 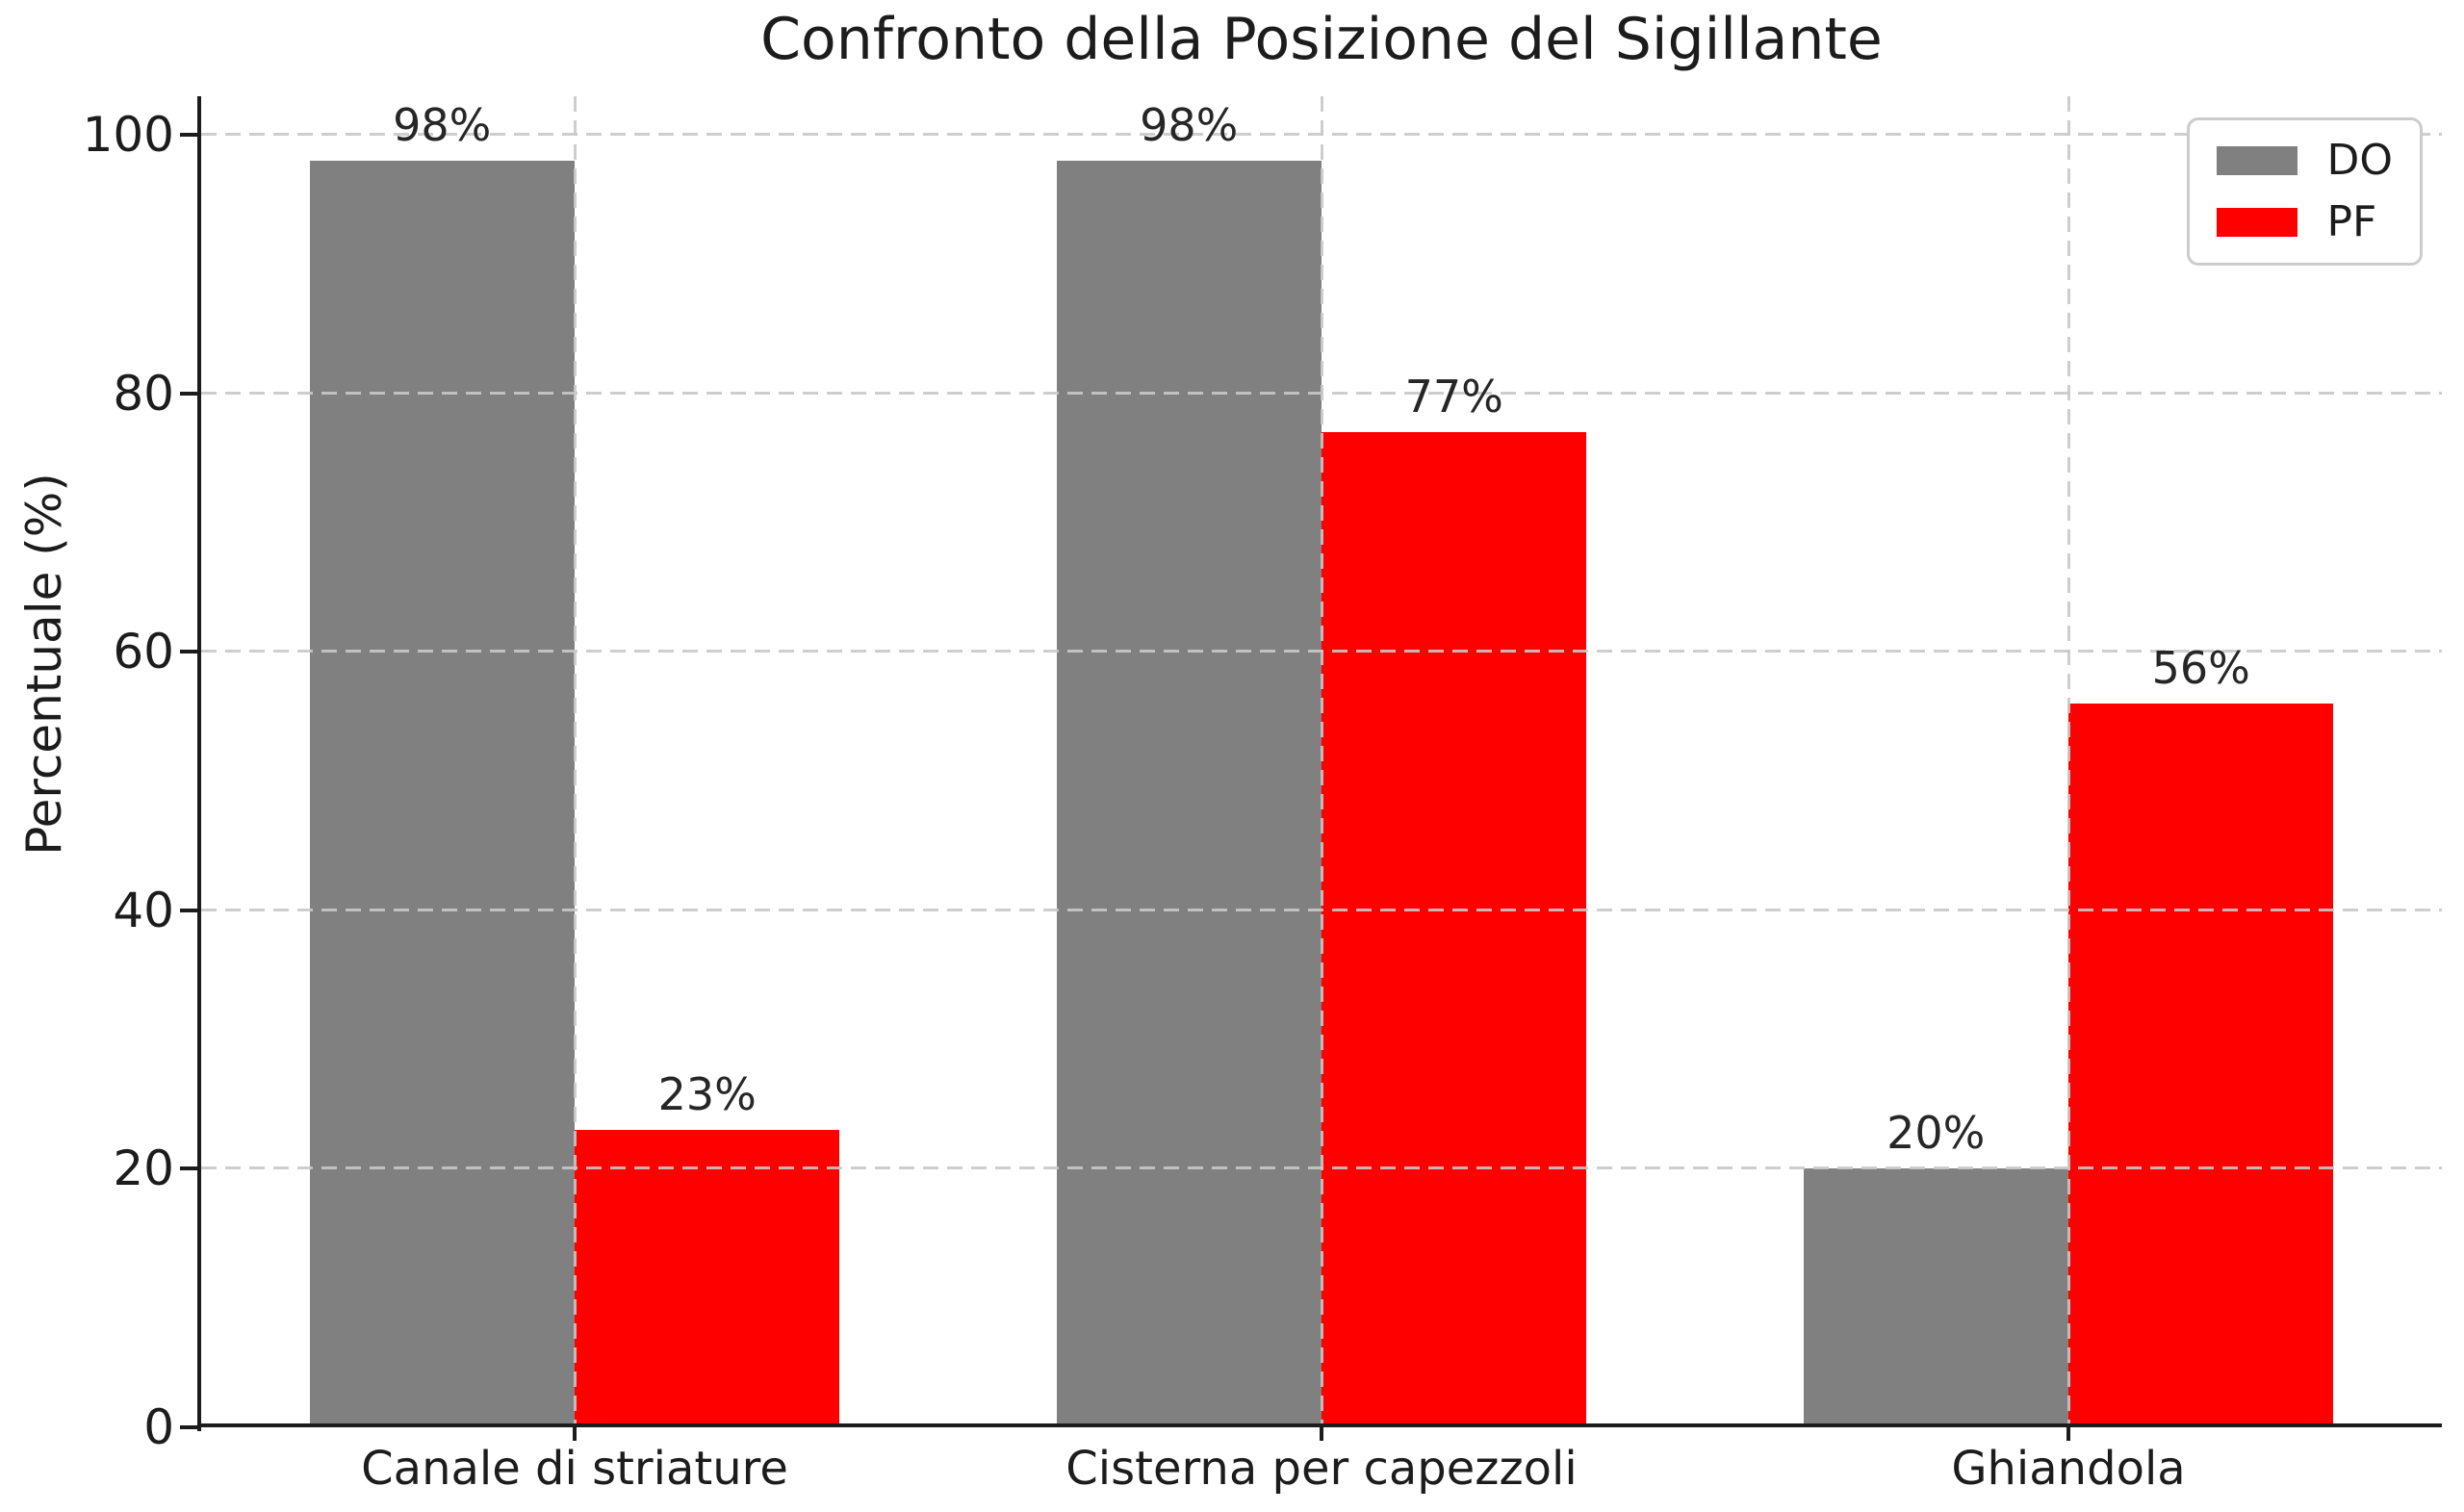 I want to click on y-tick-label-40: 40, so click(x=143, y=910).